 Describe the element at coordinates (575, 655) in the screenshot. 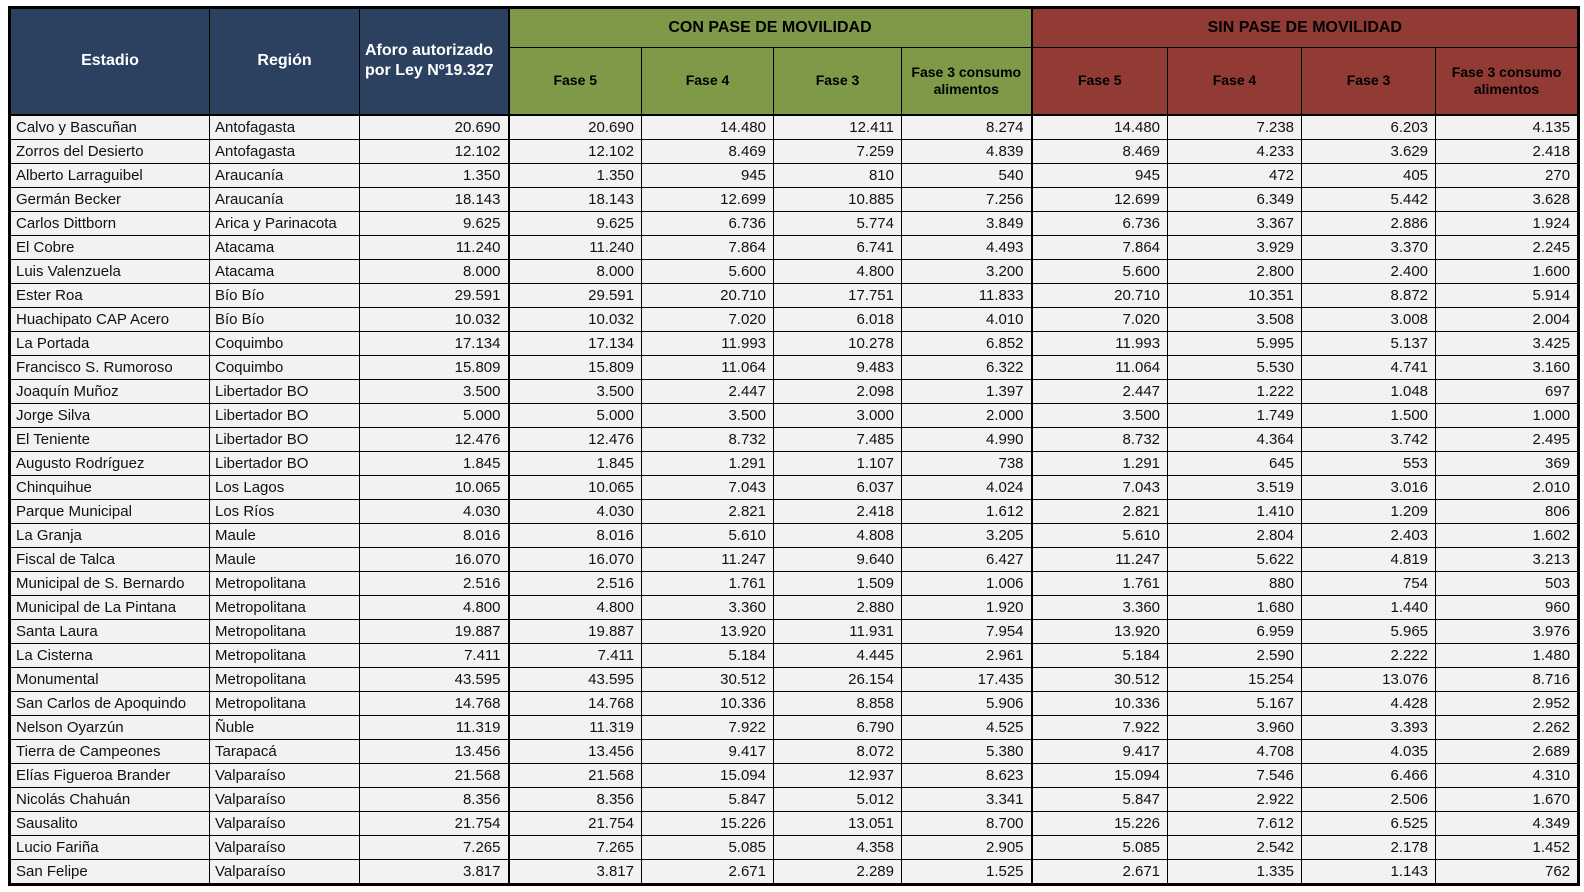

I see `con-fase5-cell: 7.411` at that location.